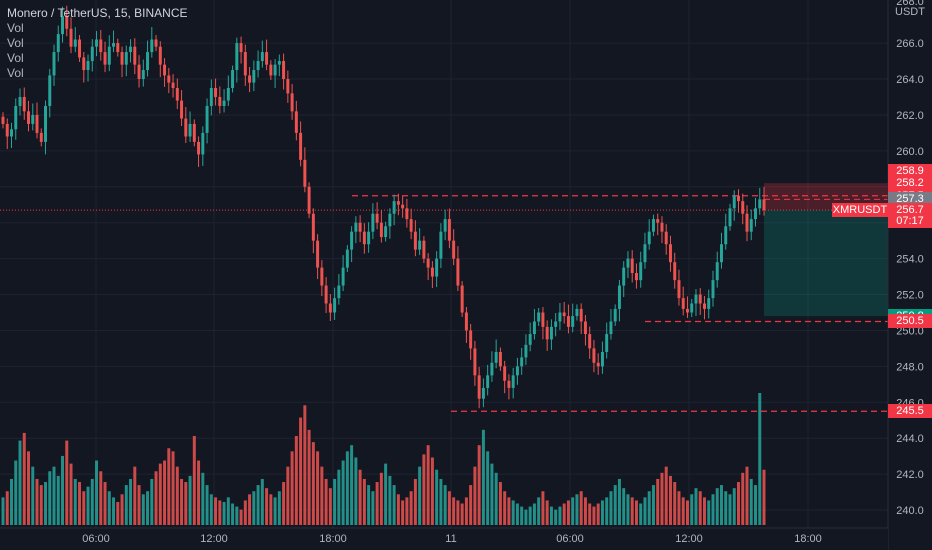  I want to click on time-axis: 06:00 12:00 18:00 11 06:00 12:00 18:00, so click(444, 538).